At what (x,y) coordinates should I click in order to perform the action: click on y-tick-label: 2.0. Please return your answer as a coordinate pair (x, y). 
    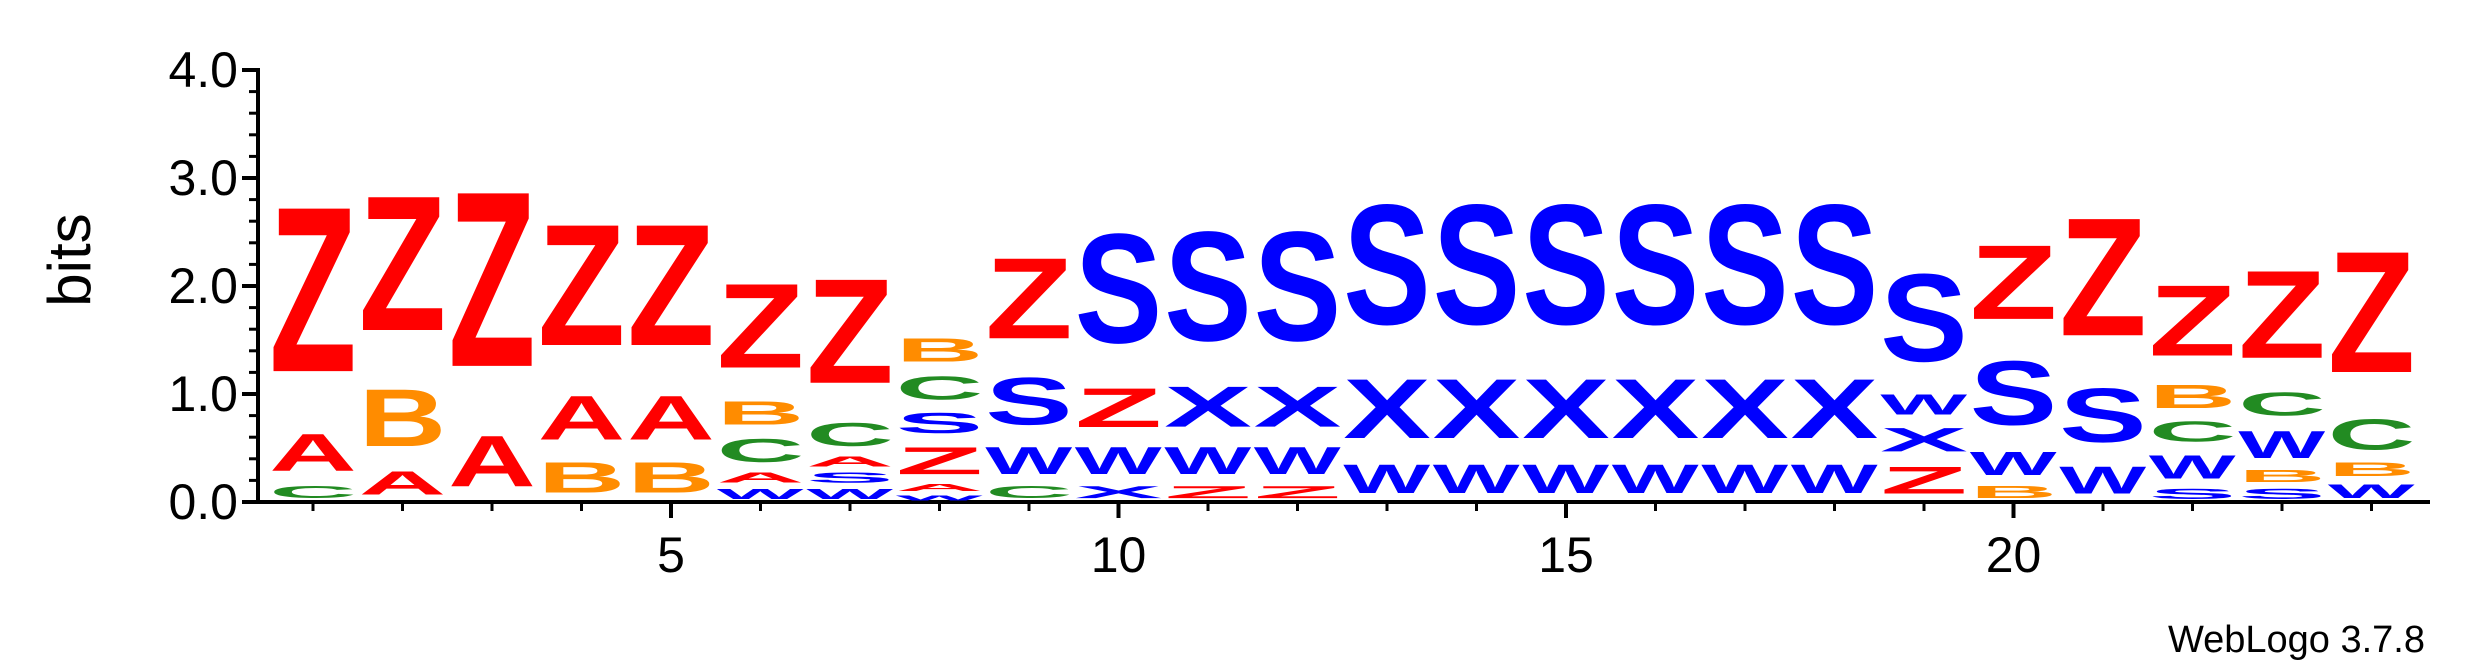
    Looking at the image, I should click on (203, 286).